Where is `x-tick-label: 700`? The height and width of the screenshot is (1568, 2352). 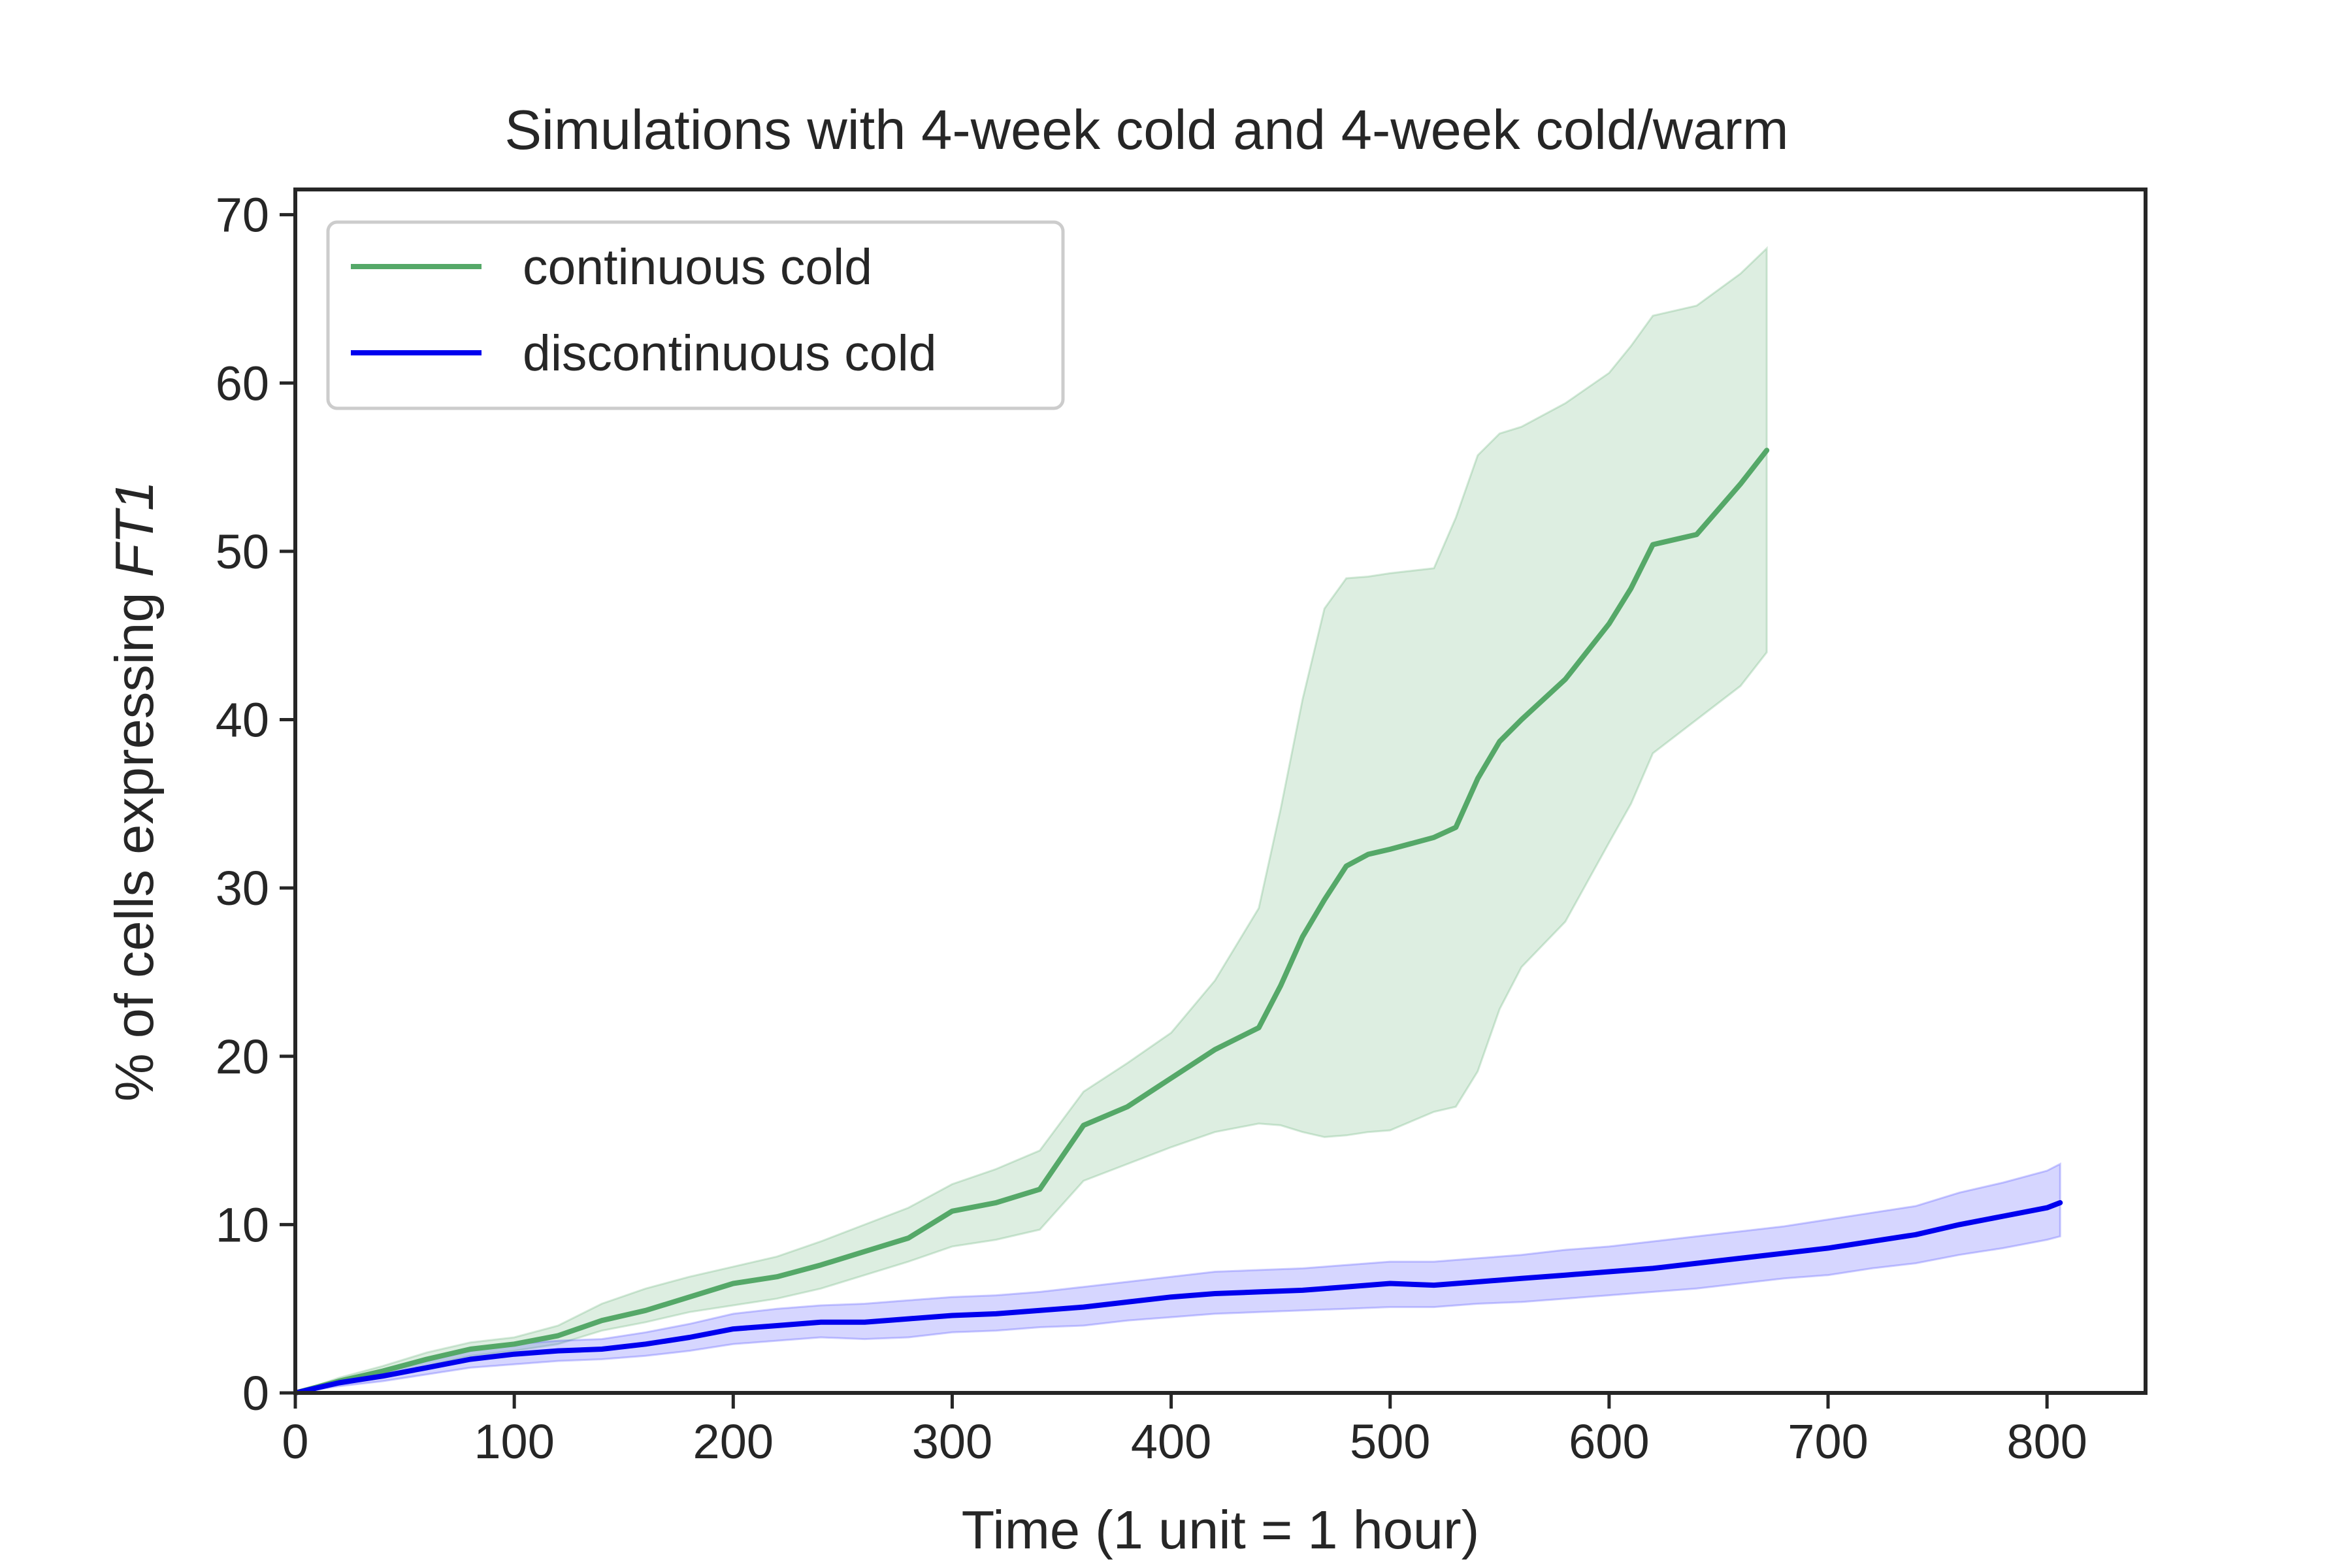
x-tick-label: 700 is located at coordinates (1828, 1441).